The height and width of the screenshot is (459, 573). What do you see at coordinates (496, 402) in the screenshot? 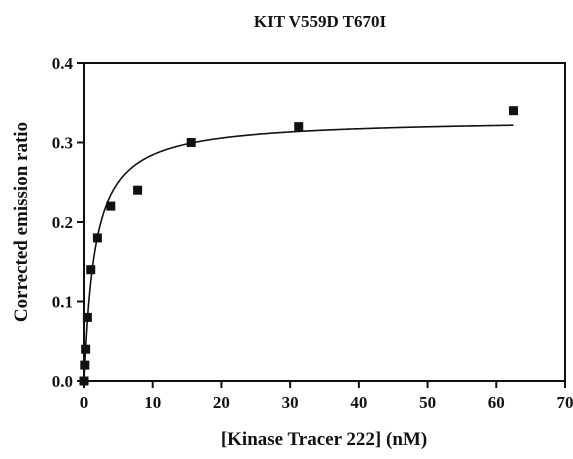
I see `x-tick-label: 60` at bounding box center [496, 402].